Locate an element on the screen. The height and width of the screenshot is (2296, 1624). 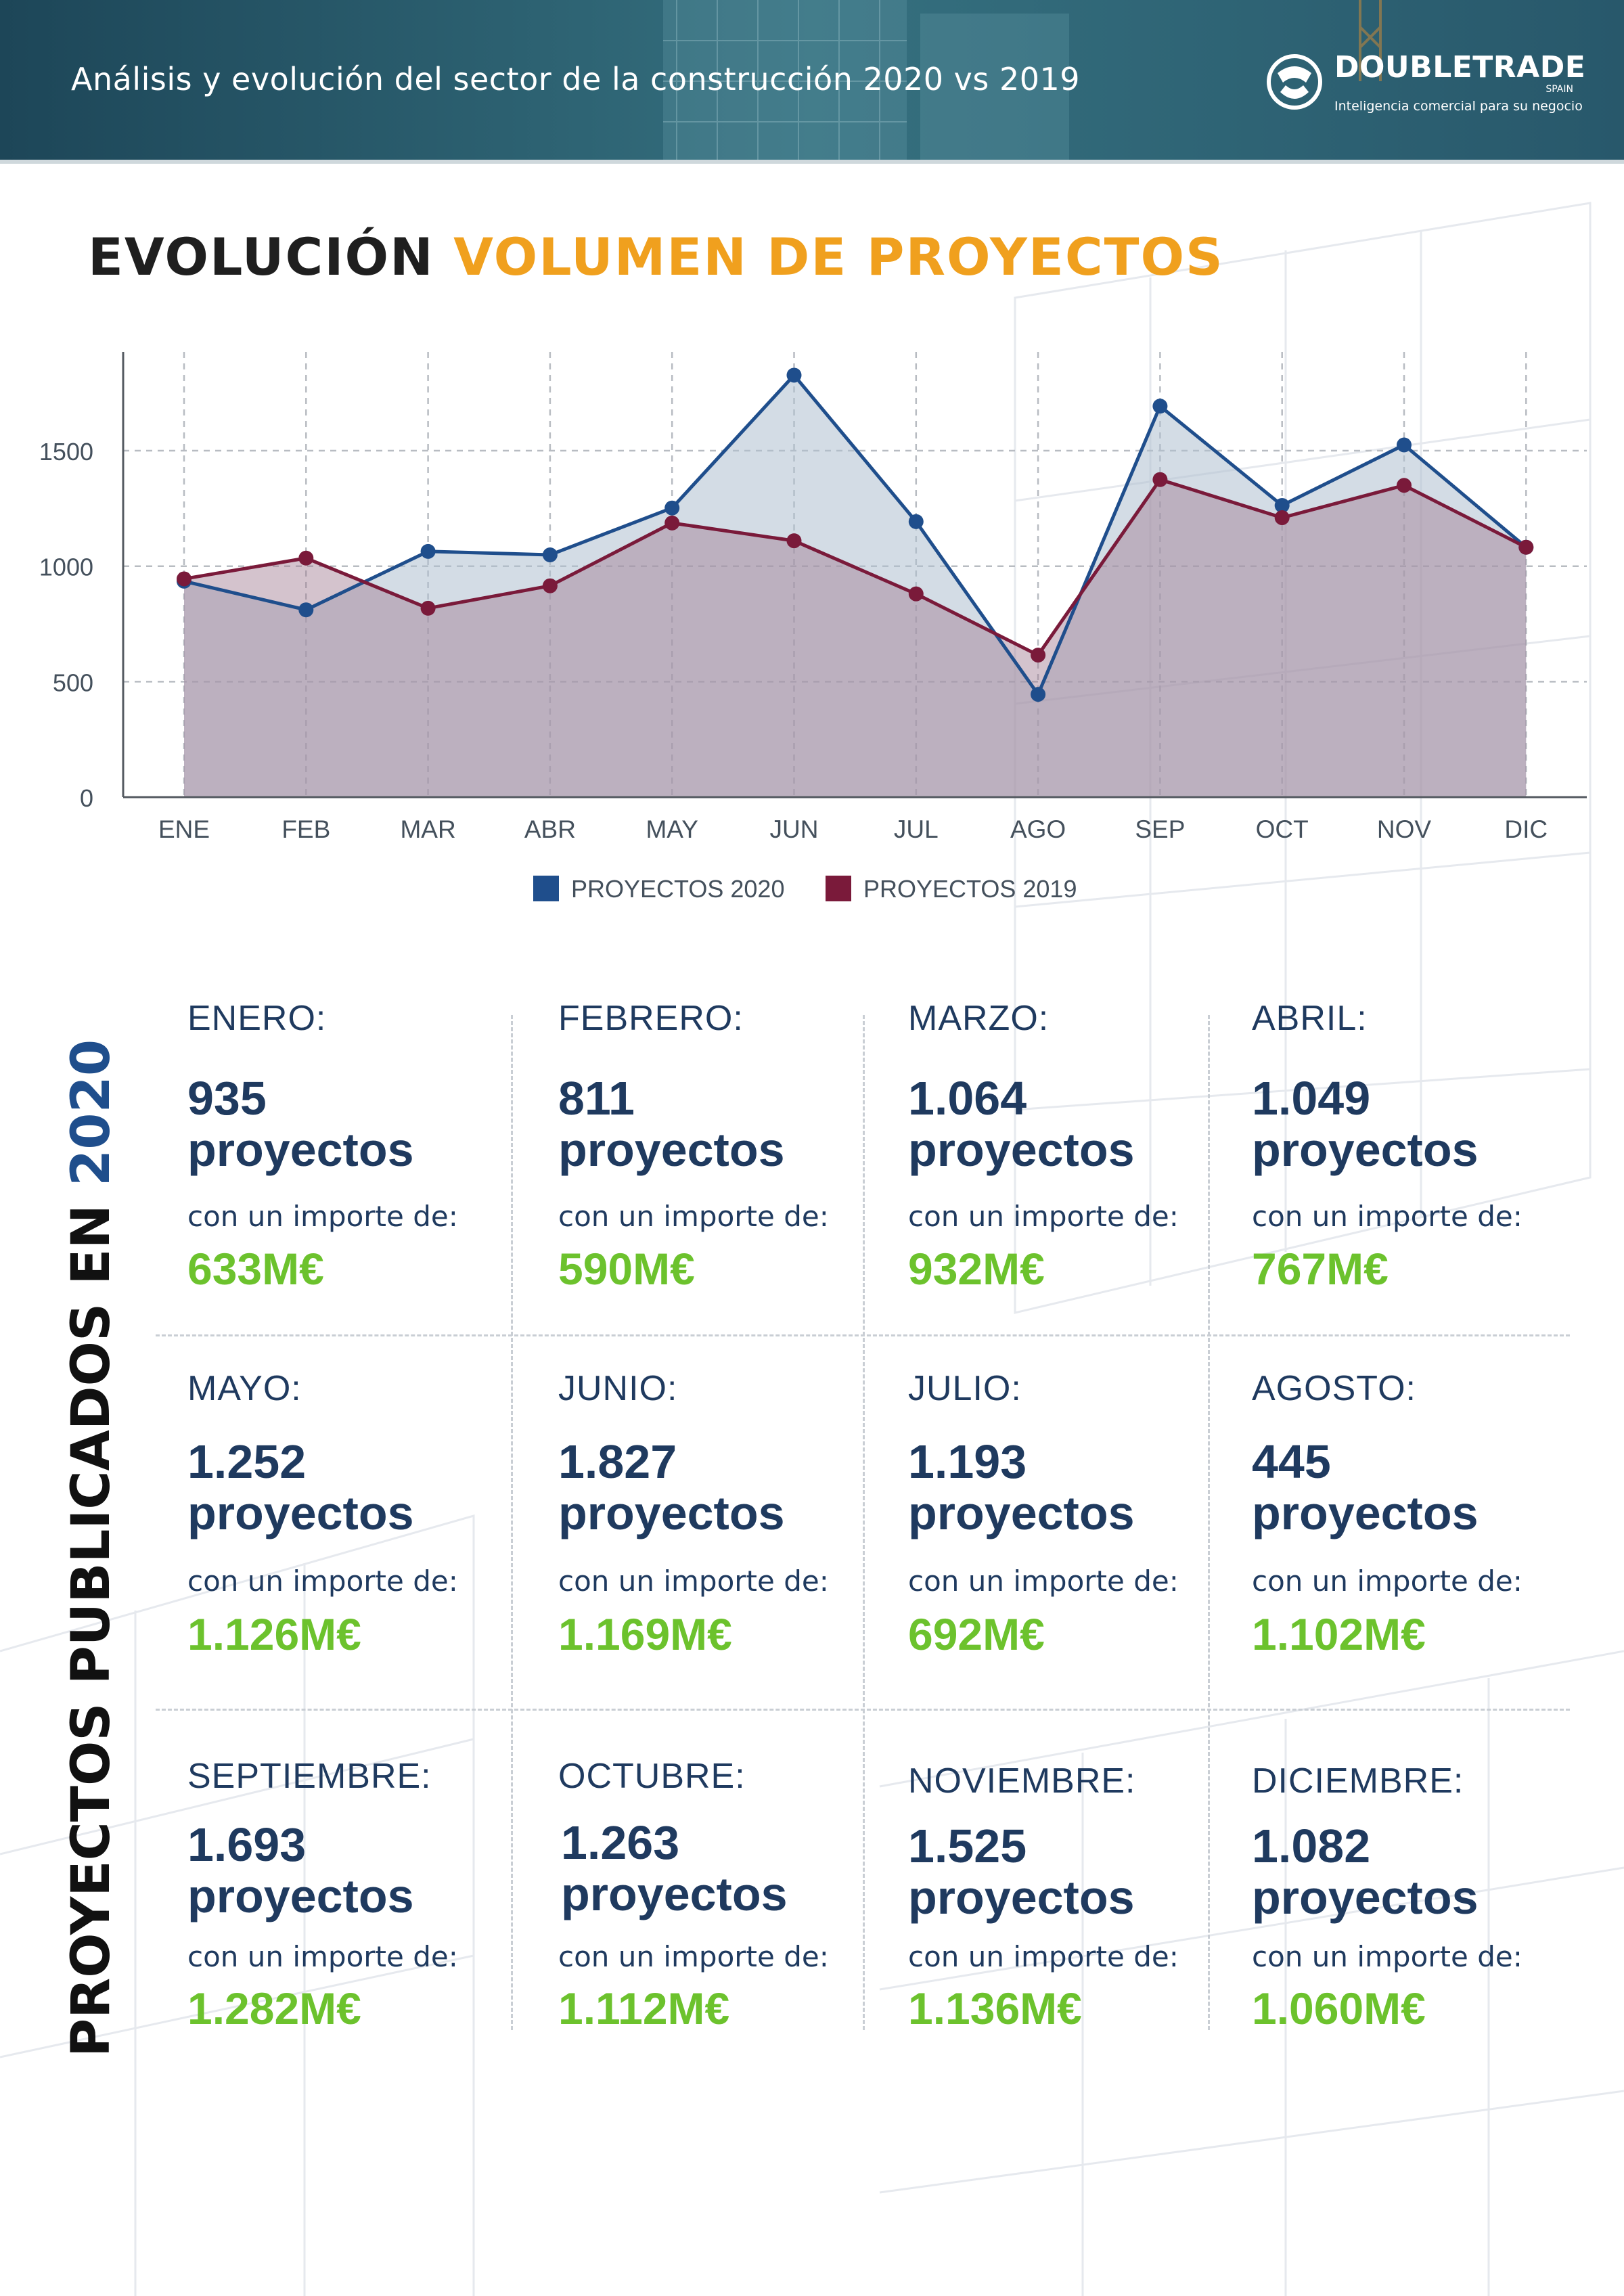
month-name: MAYO: is located at coordinates (244, 1388).